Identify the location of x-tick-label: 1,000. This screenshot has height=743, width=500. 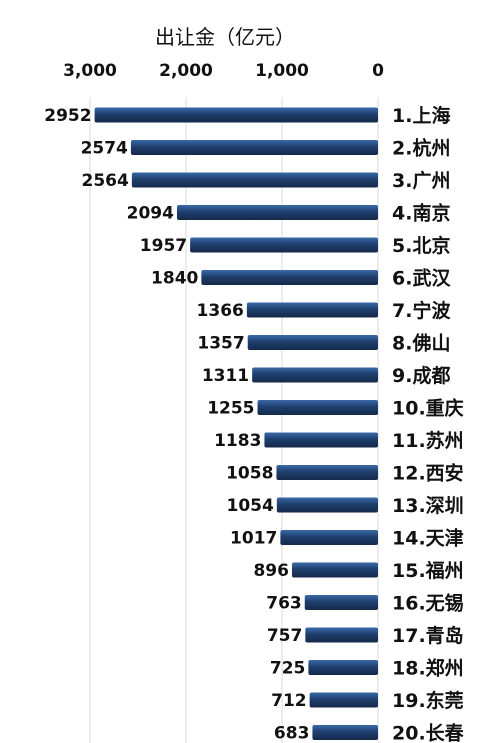
(282, 71).